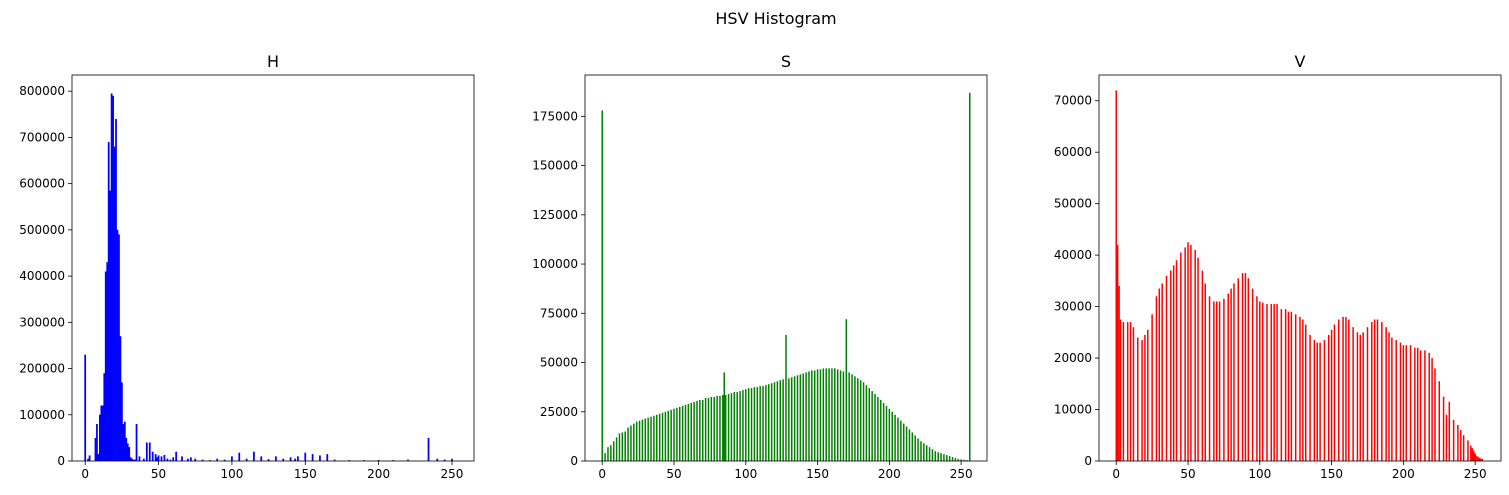 This screenshot has height=495, width=1509. I want to click on v-x-tick-label: 200, so click(1403, 474).